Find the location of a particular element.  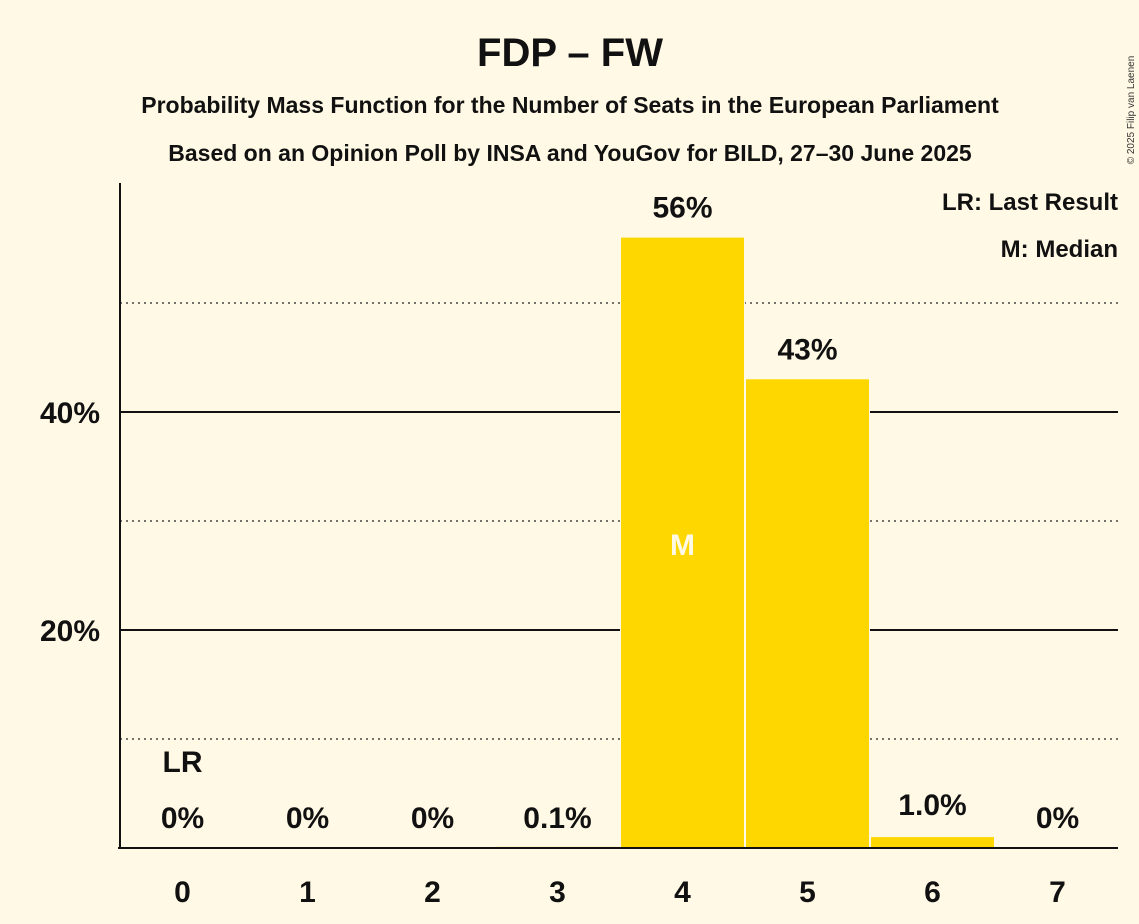

last-result-marker: LR is located at coordinates (183, 762).